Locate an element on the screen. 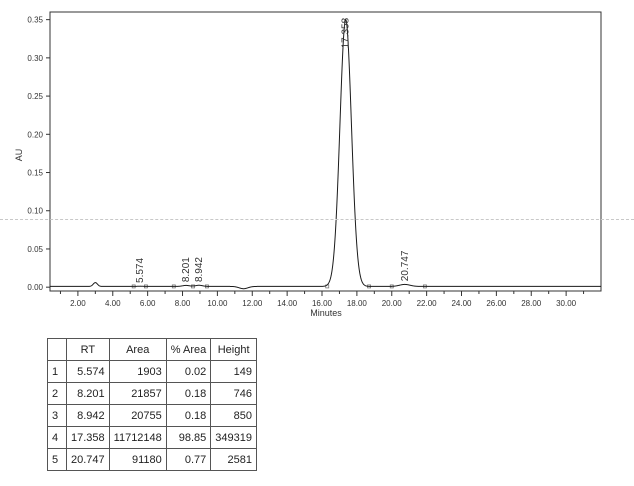 This screenshot has width=634, height=486. table-row: 4 17.358 11712148 98.85 349319 is located at coordinates (152, 437).